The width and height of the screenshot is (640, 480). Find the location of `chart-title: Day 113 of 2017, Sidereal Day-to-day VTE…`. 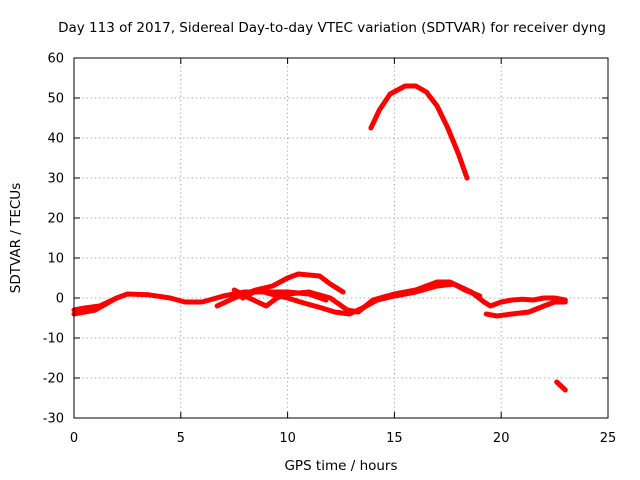

chart-title: Day 113 of 2017, Sidereal Day-to-day VTE… is located at coordinates (332, 28).